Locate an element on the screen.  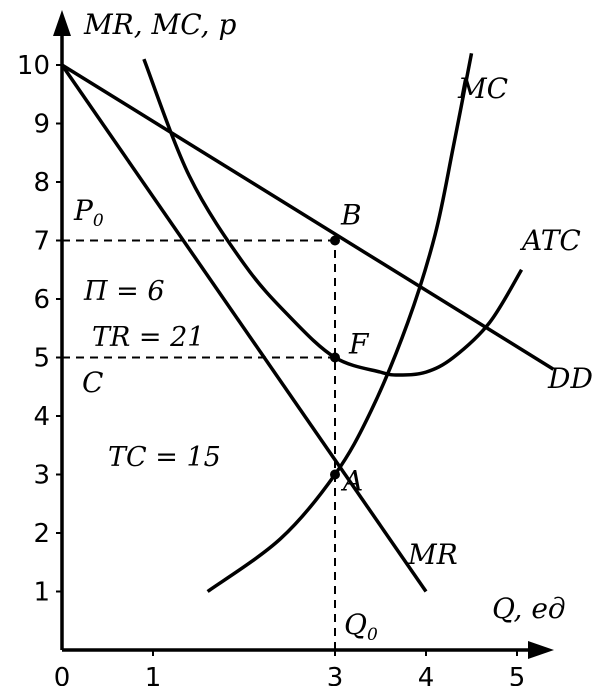
y-tick-label: 6 is located at coordinates (41, 300).